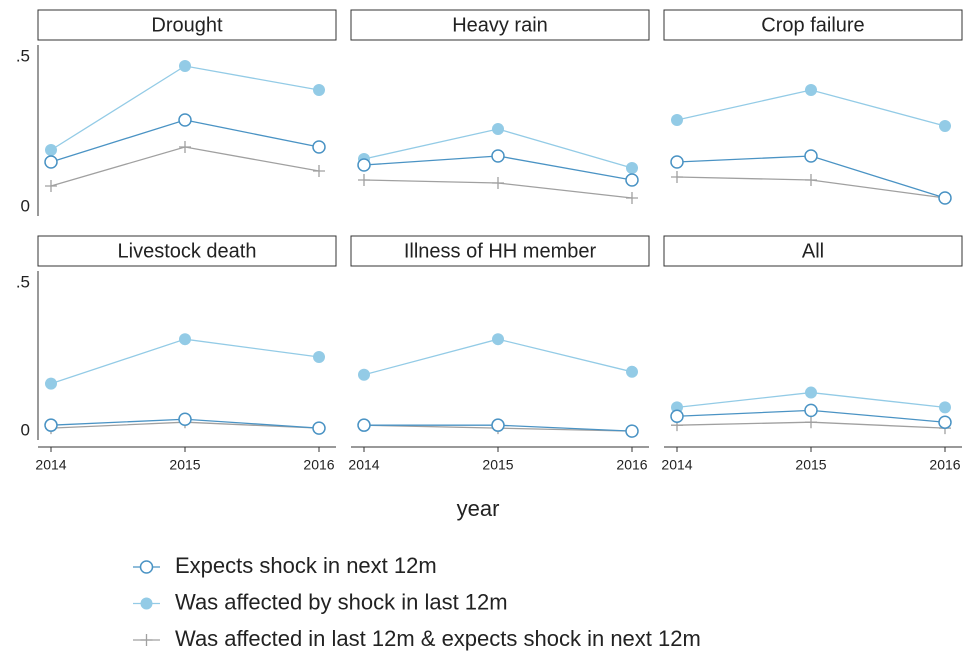 The image size is (965, 653). Describe the element at coordinates (306, 565) in the screenshot. I see `legend-label: Expects shock in next 12m` at that location.